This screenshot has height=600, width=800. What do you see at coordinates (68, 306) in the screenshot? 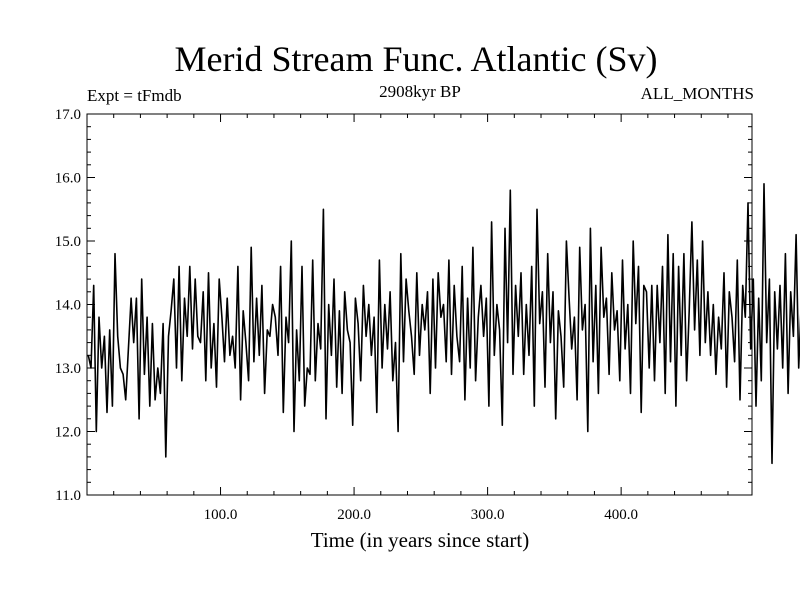
I see `y-tick-label: 14.0` at bounding box center [68, 306].